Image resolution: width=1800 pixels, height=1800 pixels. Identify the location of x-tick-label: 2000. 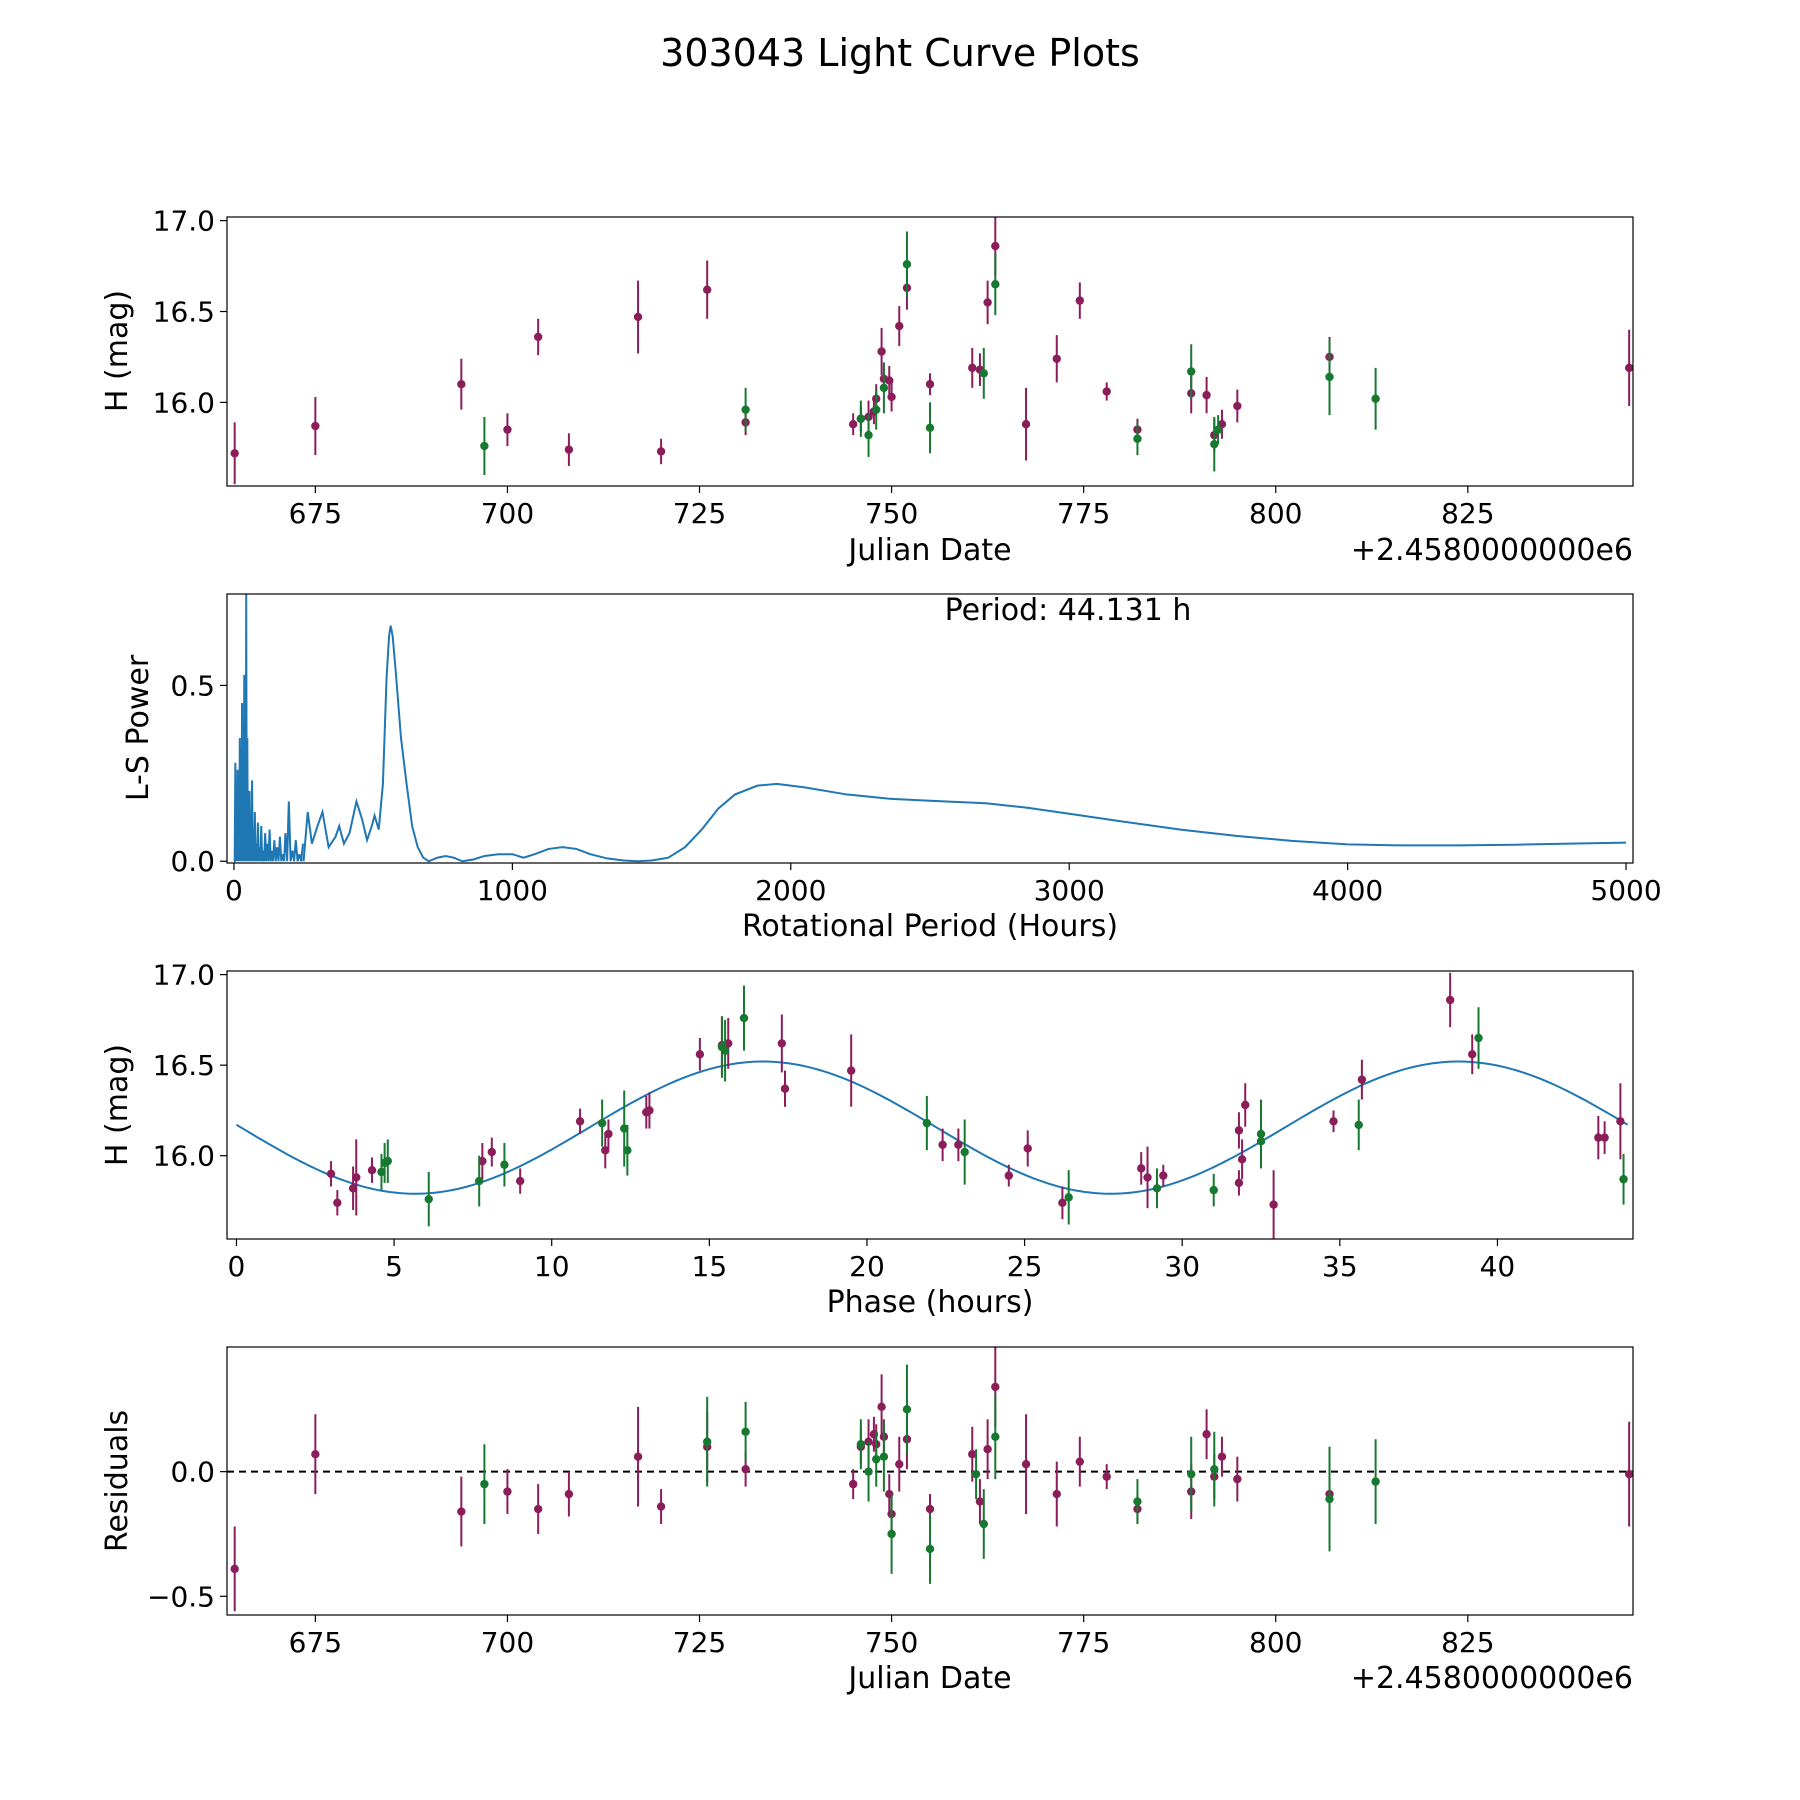
(790, 890).